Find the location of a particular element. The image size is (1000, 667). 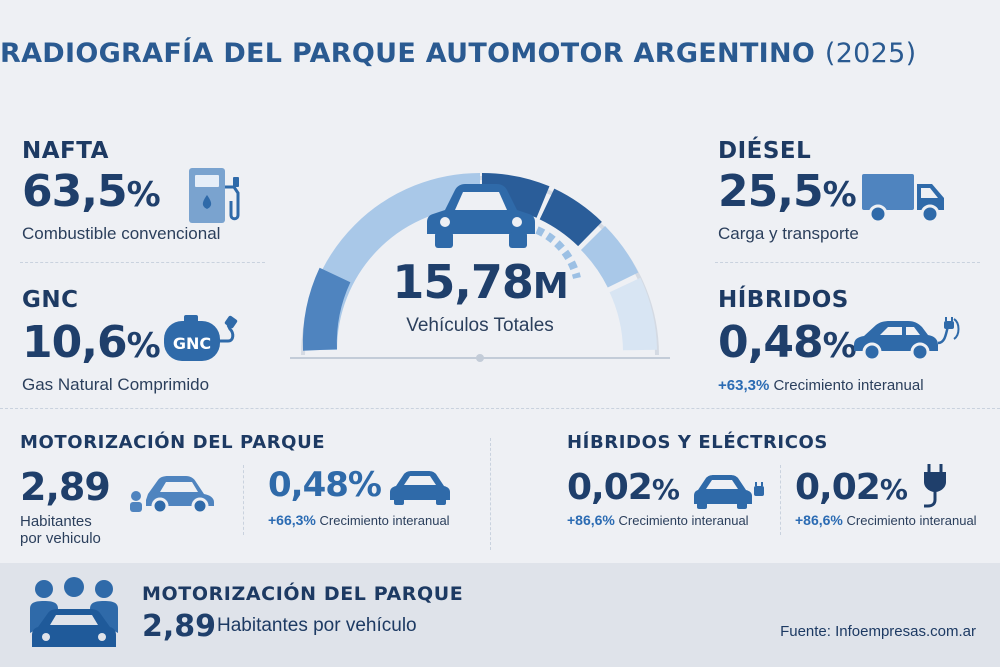

footer-title: MOTORIZACIÓN DEL PARQUE is located at coordinates (303, 594).